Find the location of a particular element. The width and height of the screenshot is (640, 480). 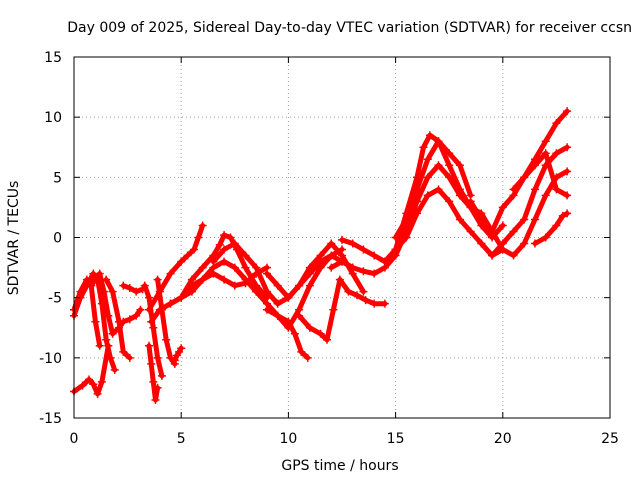

series-track-h is located at coordinates (153, 372).